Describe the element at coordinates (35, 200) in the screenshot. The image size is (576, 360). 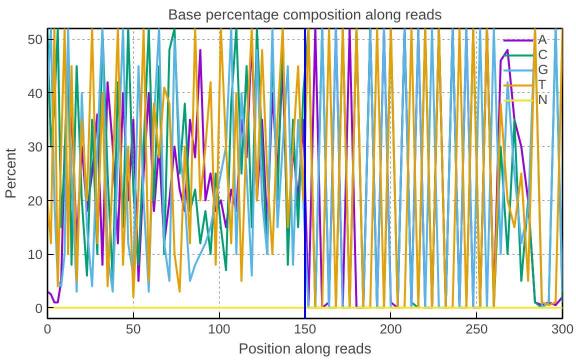
I see `y-tick-label: 20` at that location.